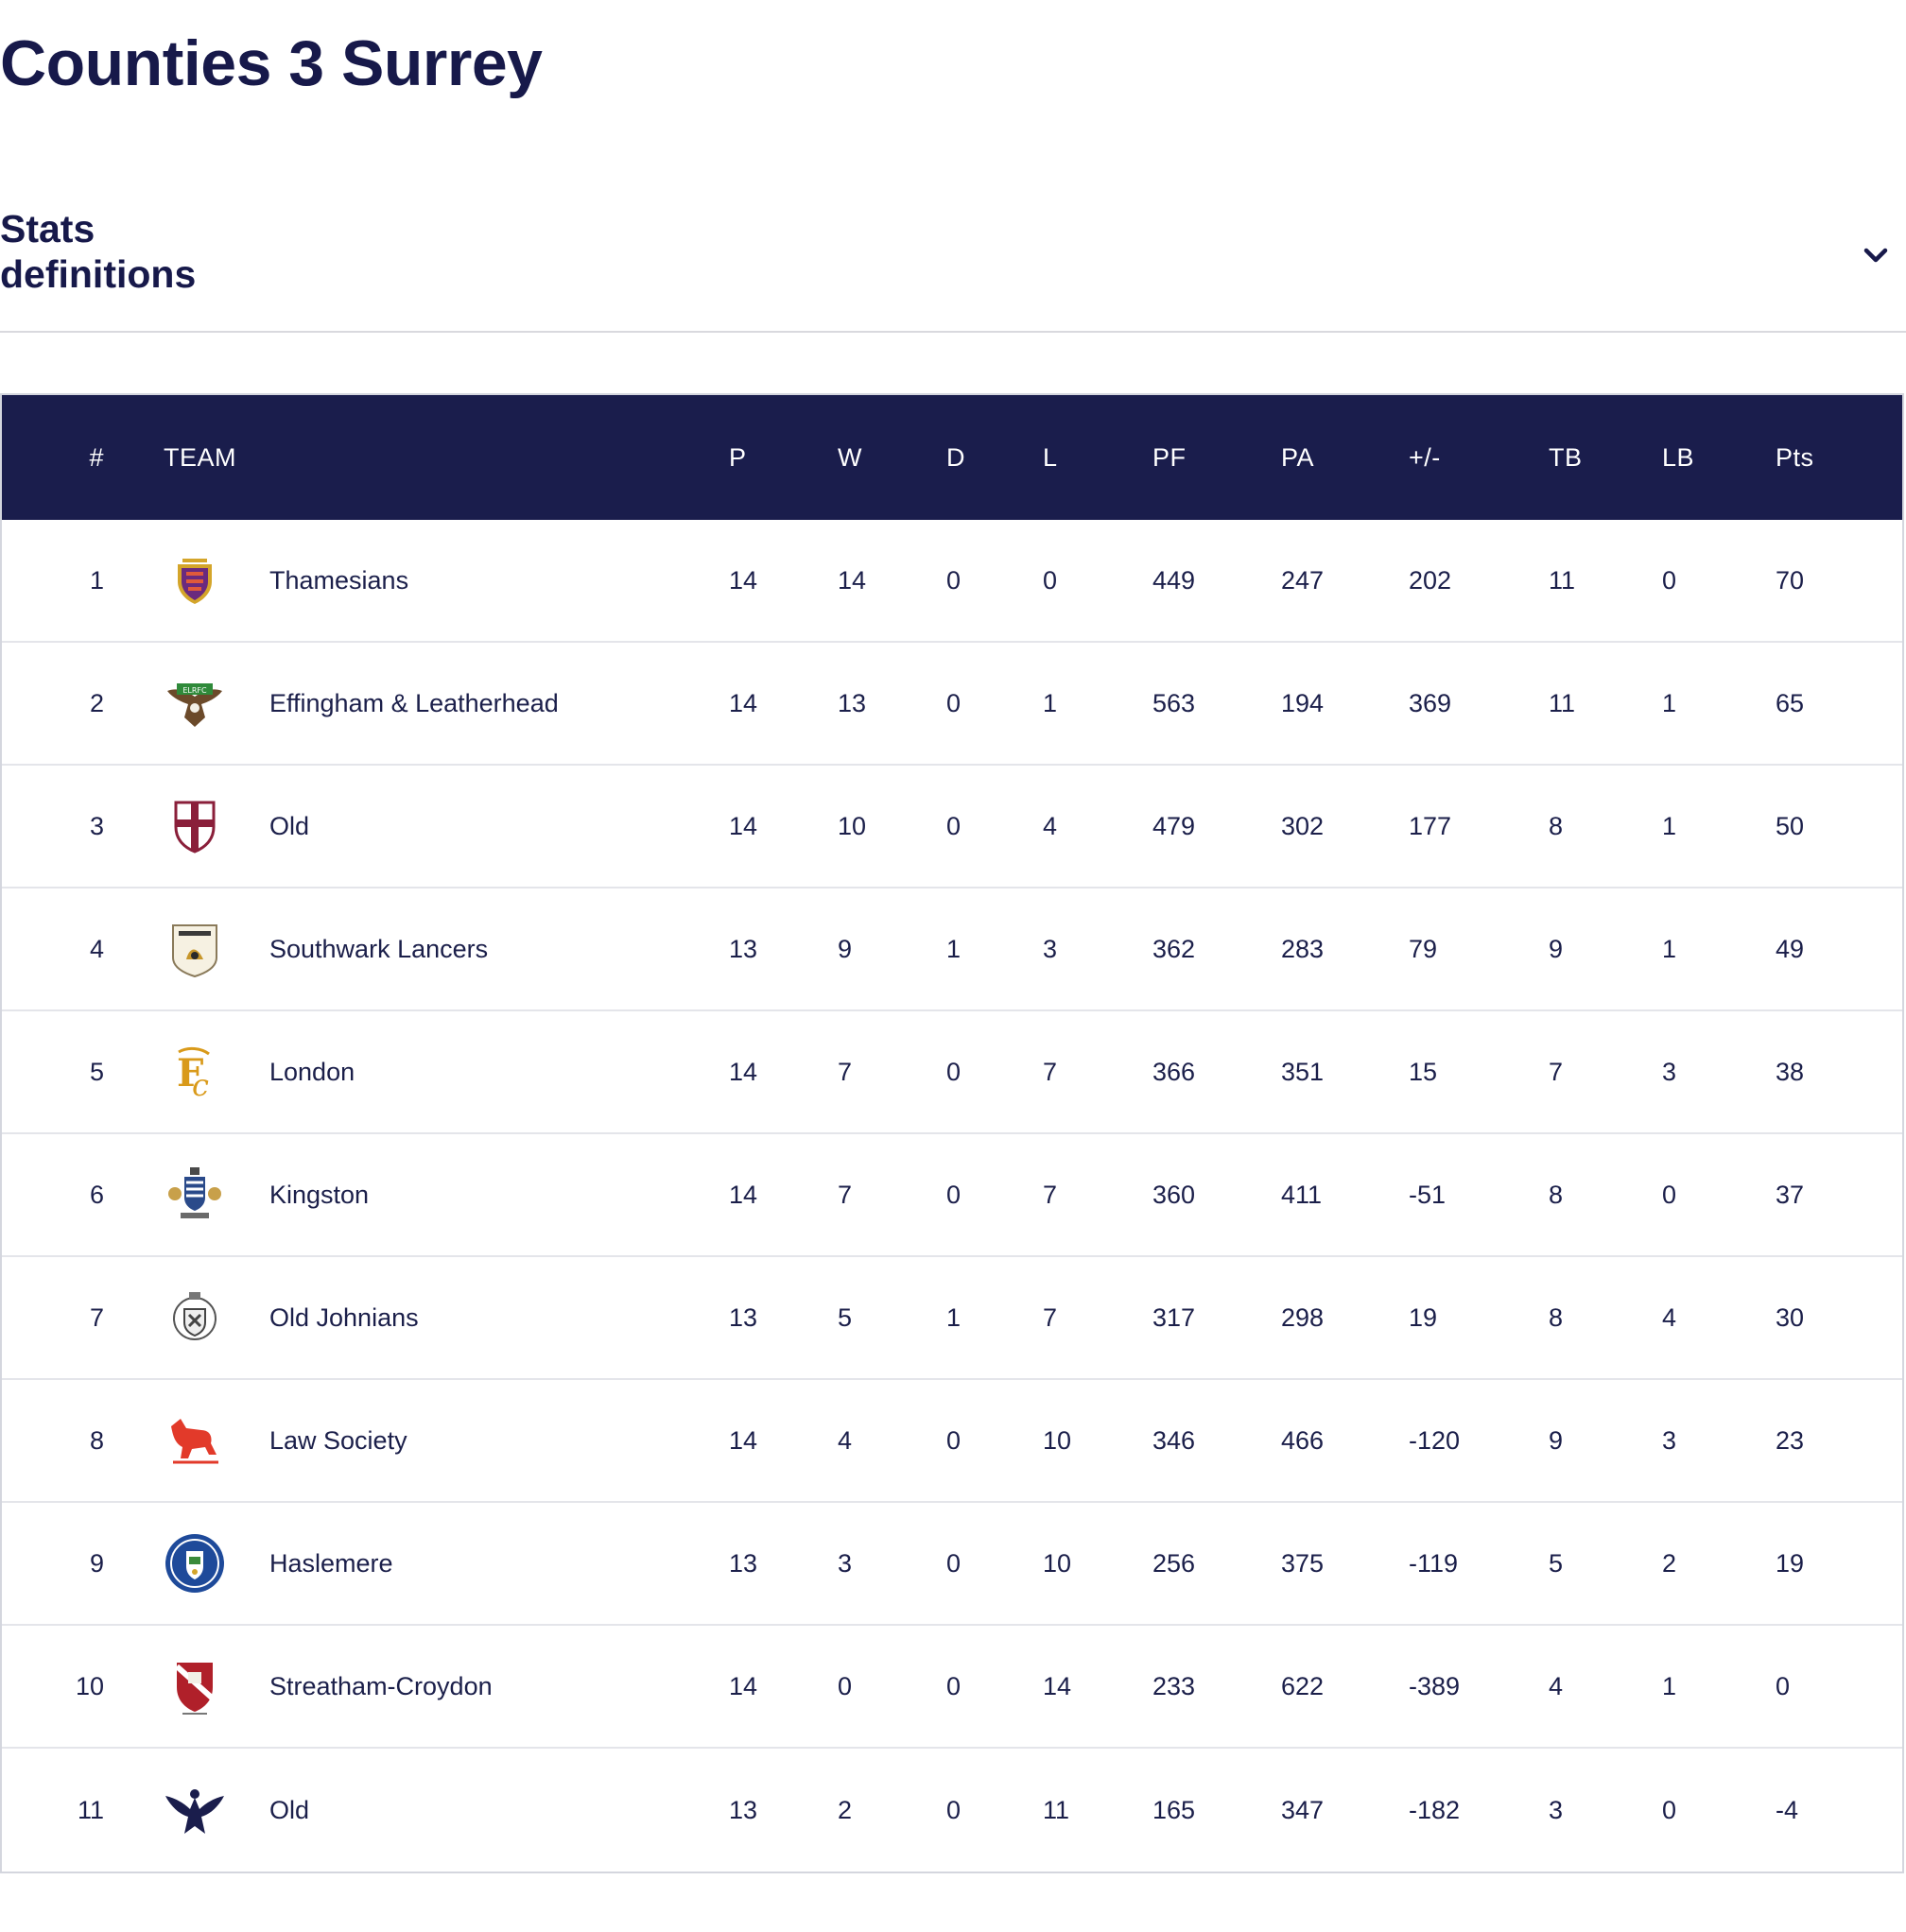 Image resolution: width=1906 pixels, height=1932 pixels. Describe the element at coordinates (1669, 1563) in the screenshot. I see `losing-bonus-cell: 2` at that location.